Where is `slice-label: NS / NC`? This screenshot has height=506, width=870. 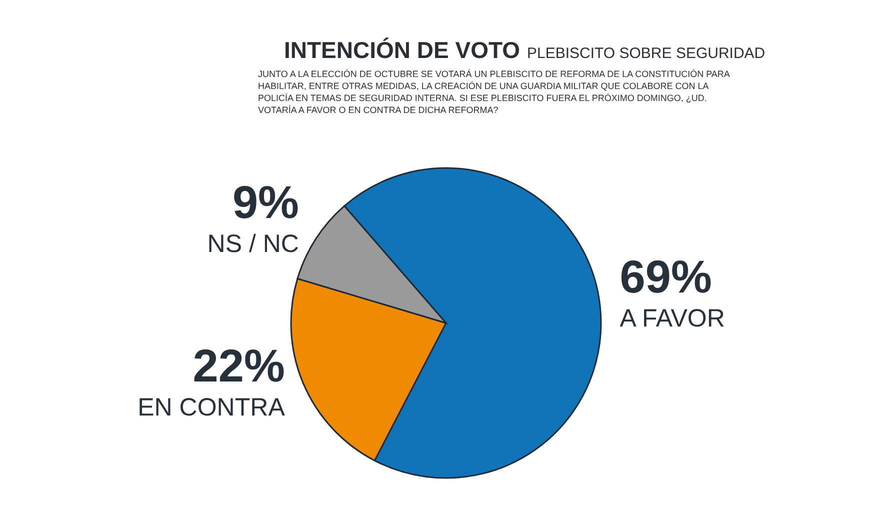
slice-label: NS / NC is located at coordinates (253, 244).